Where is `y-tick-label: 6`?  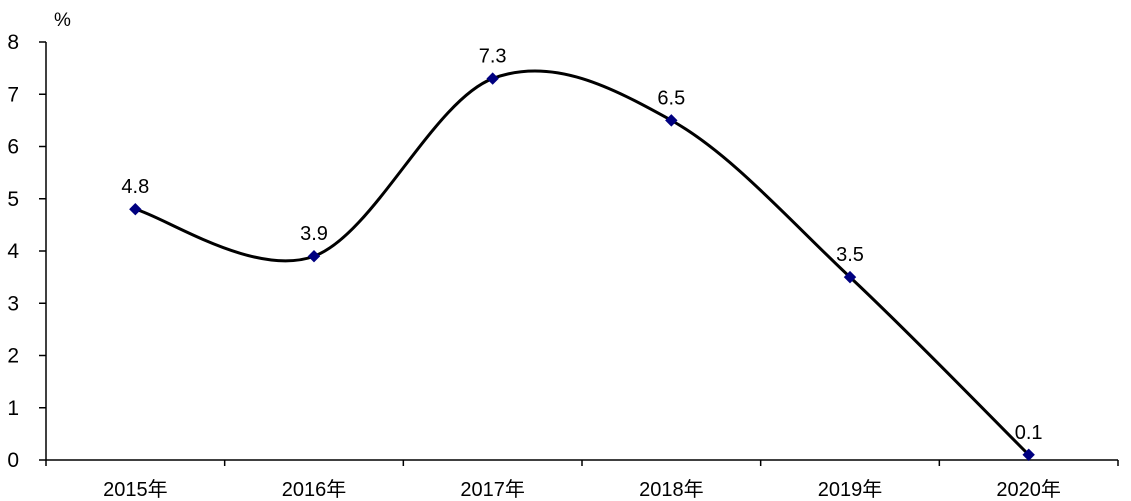 y-tick-label: 6 is located at coordinates (13, 147).